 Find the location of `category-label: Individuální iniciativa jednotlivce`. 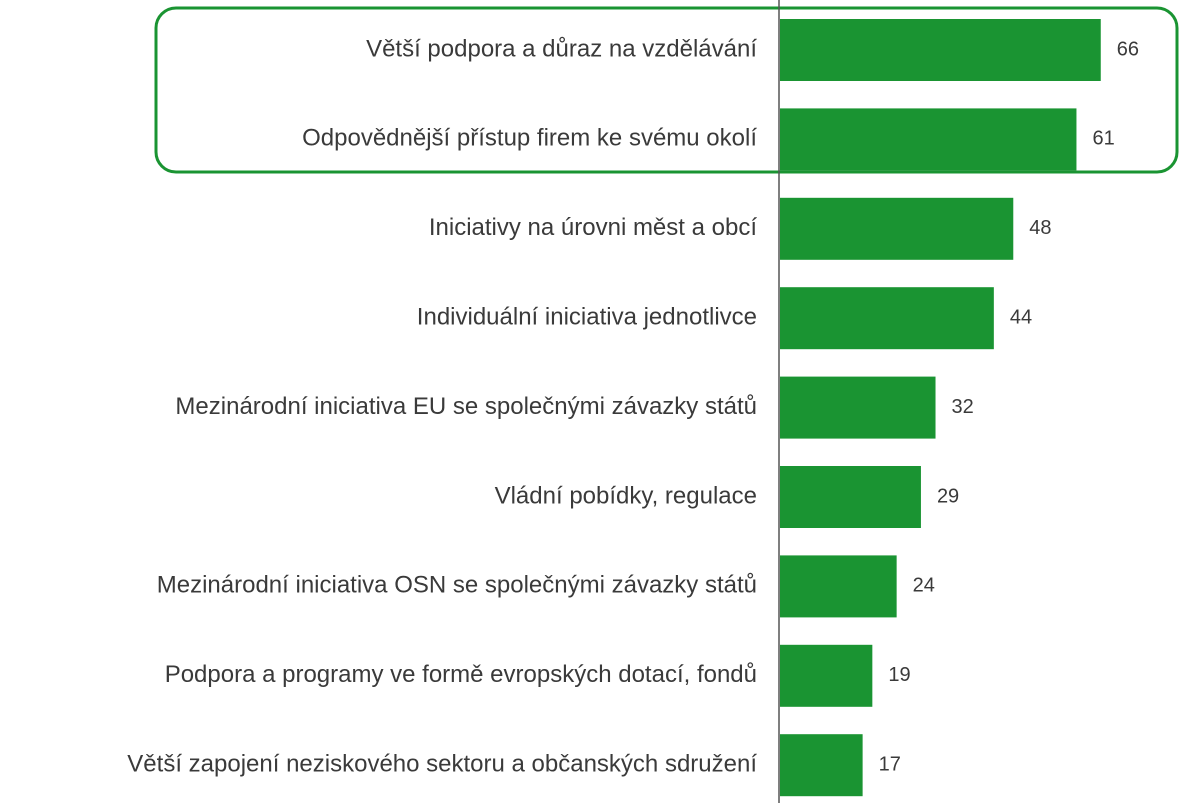

category-label: Individuální iniciativa jednotlivce is located at coordinates (587, 317).